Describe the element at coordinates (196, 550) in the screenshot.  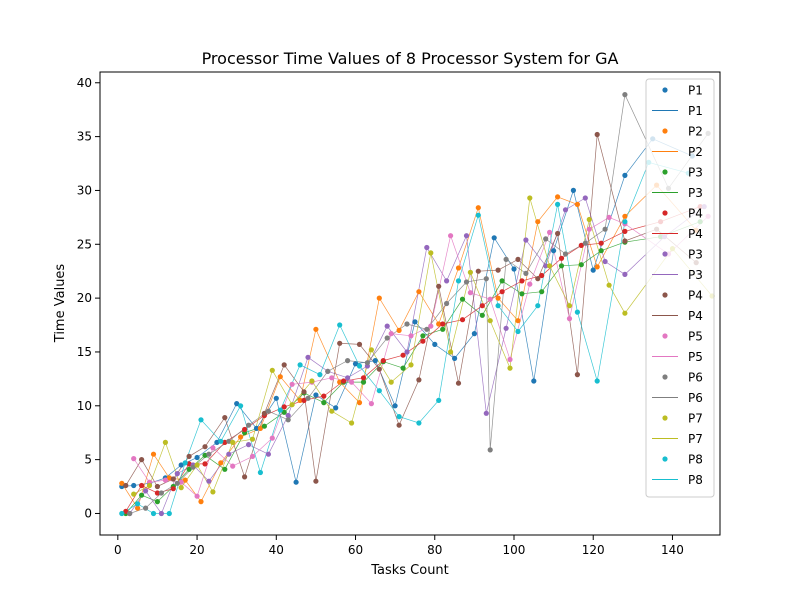
I see `x-tick-label: 20` at that location.